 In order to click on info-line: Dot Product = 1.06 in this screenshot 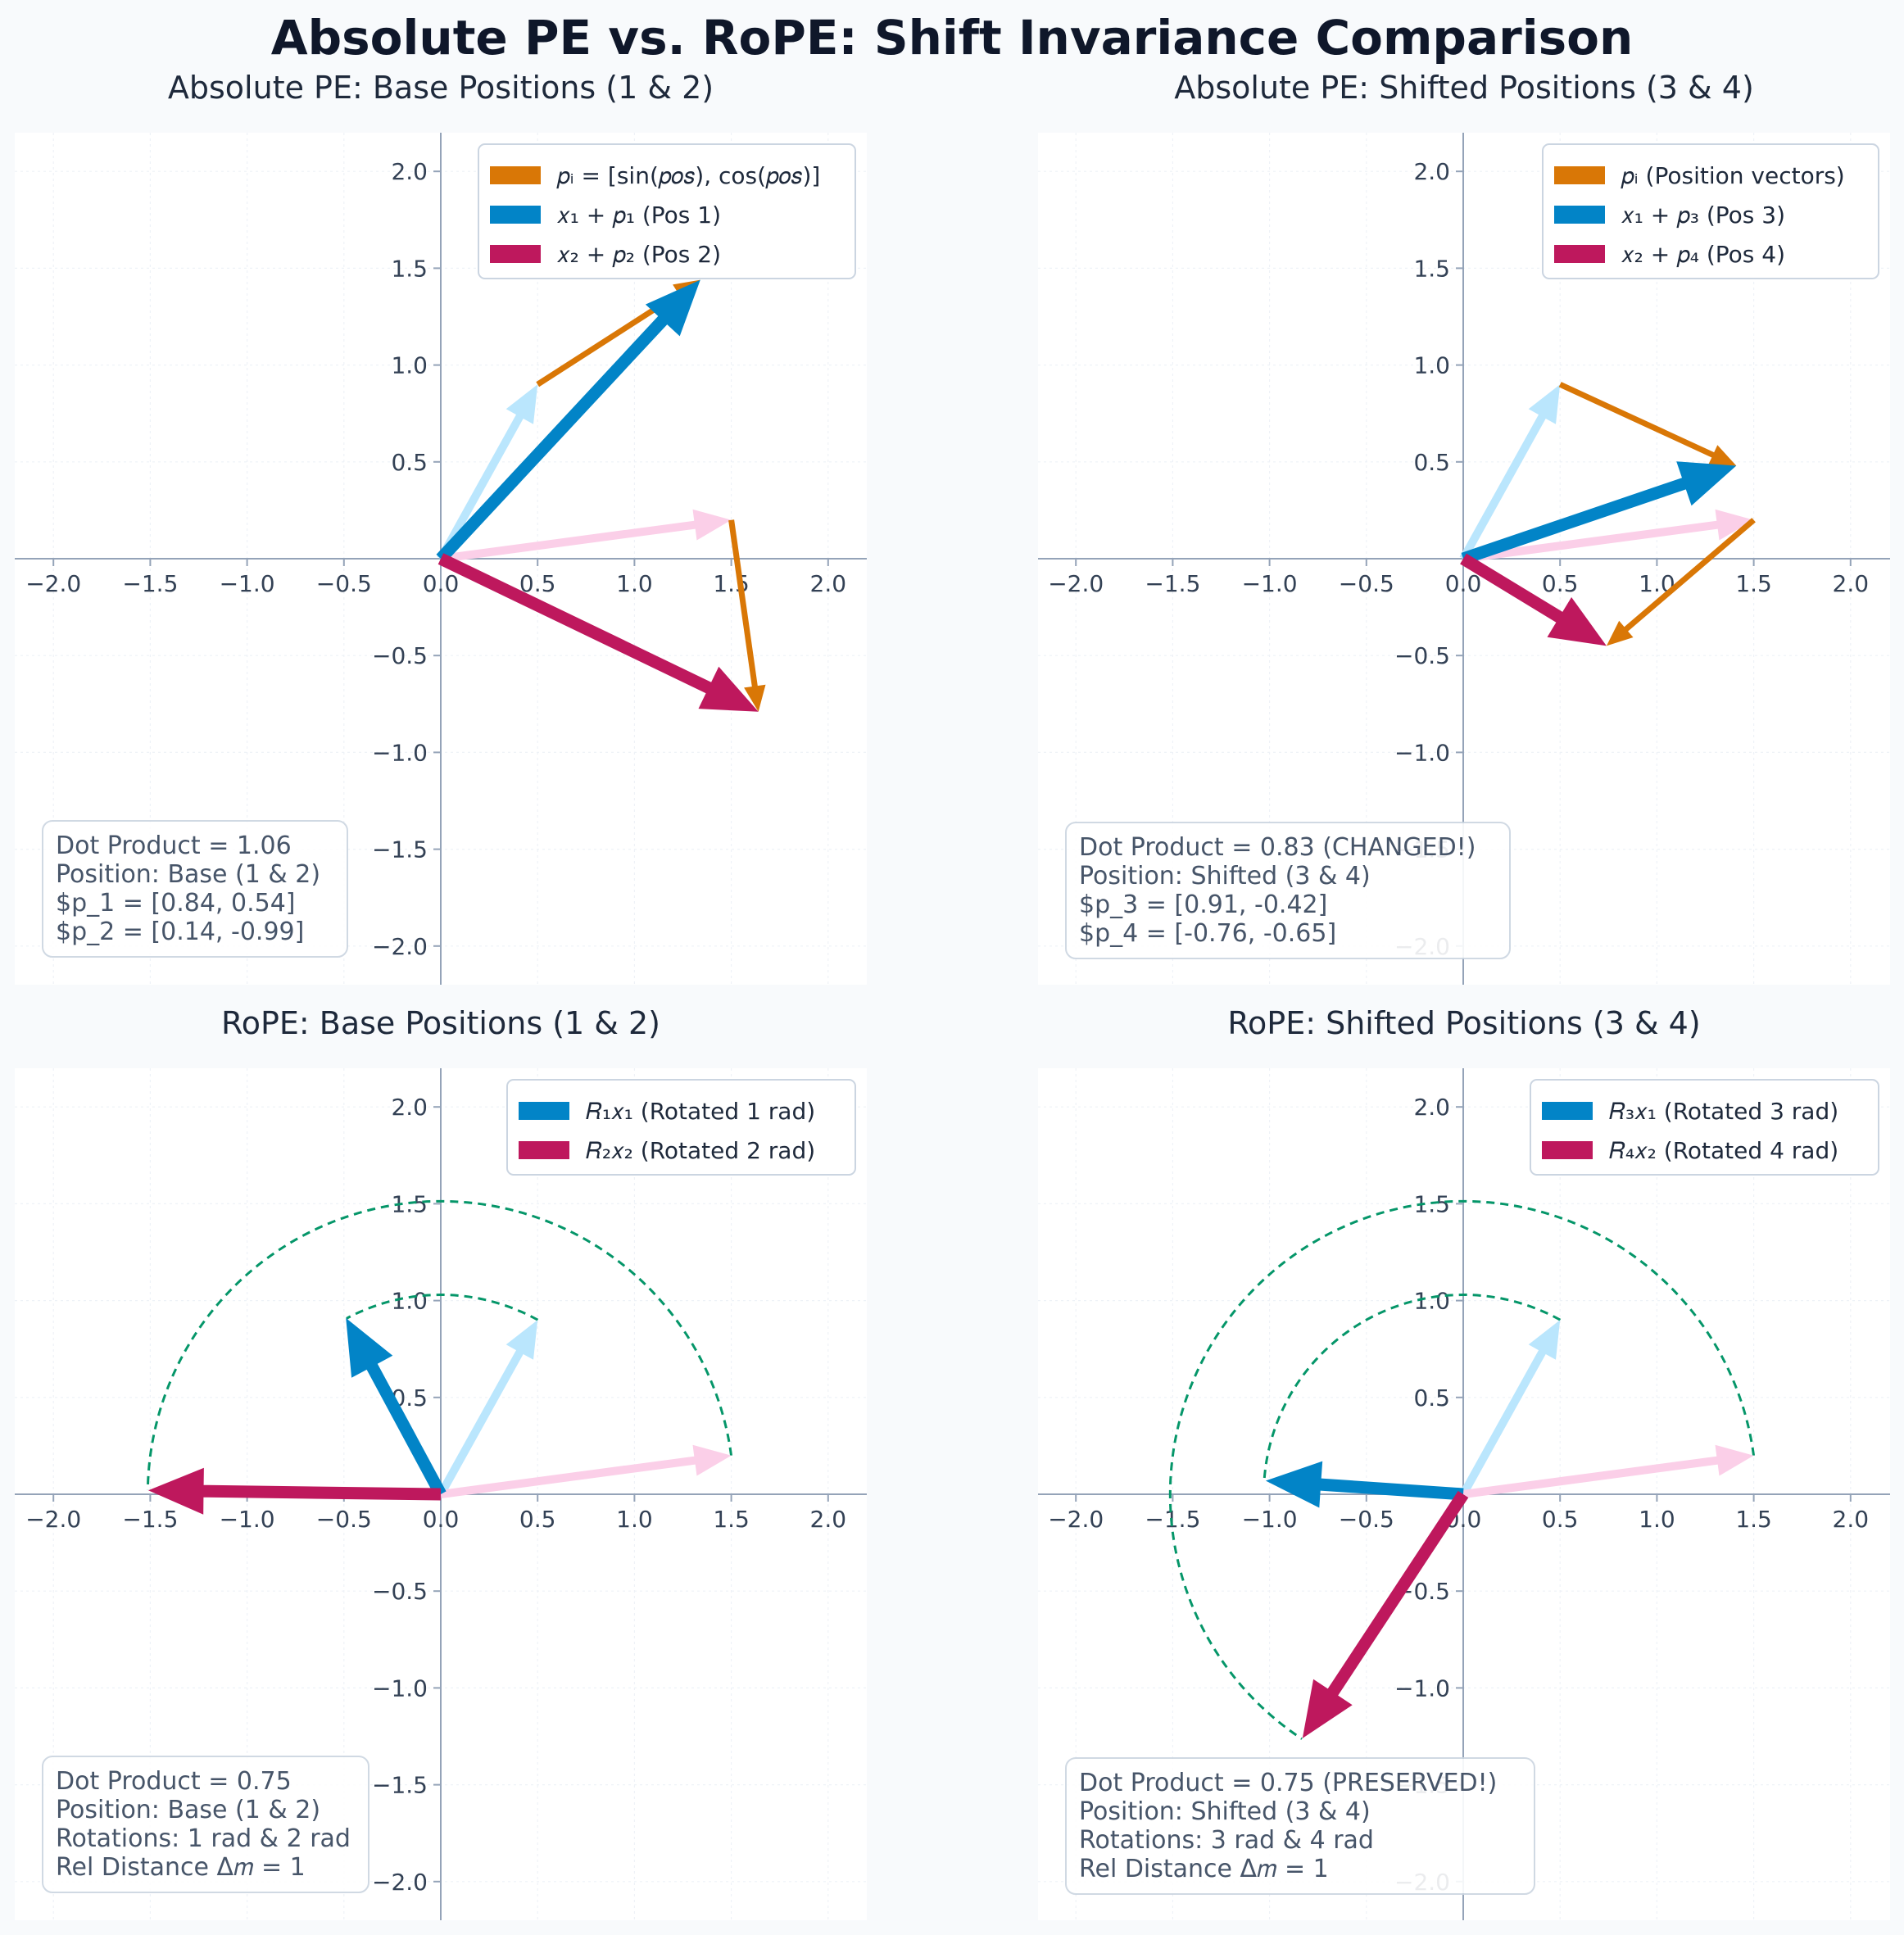, I will do `click(174, 846)`.